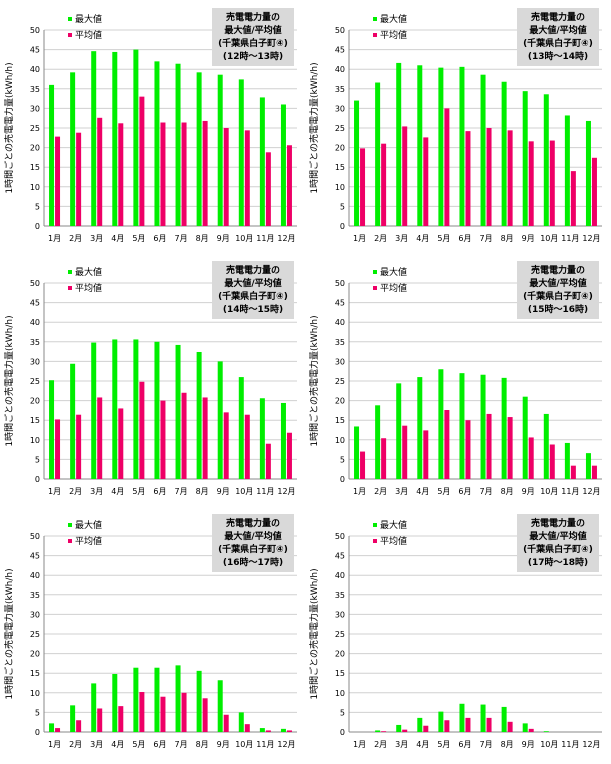 This screenshot has width=611, height=764. Describe the element at coordinates (558, 309) in the screenshot. I see `chart-title-line: (15時～16時)` at that location.